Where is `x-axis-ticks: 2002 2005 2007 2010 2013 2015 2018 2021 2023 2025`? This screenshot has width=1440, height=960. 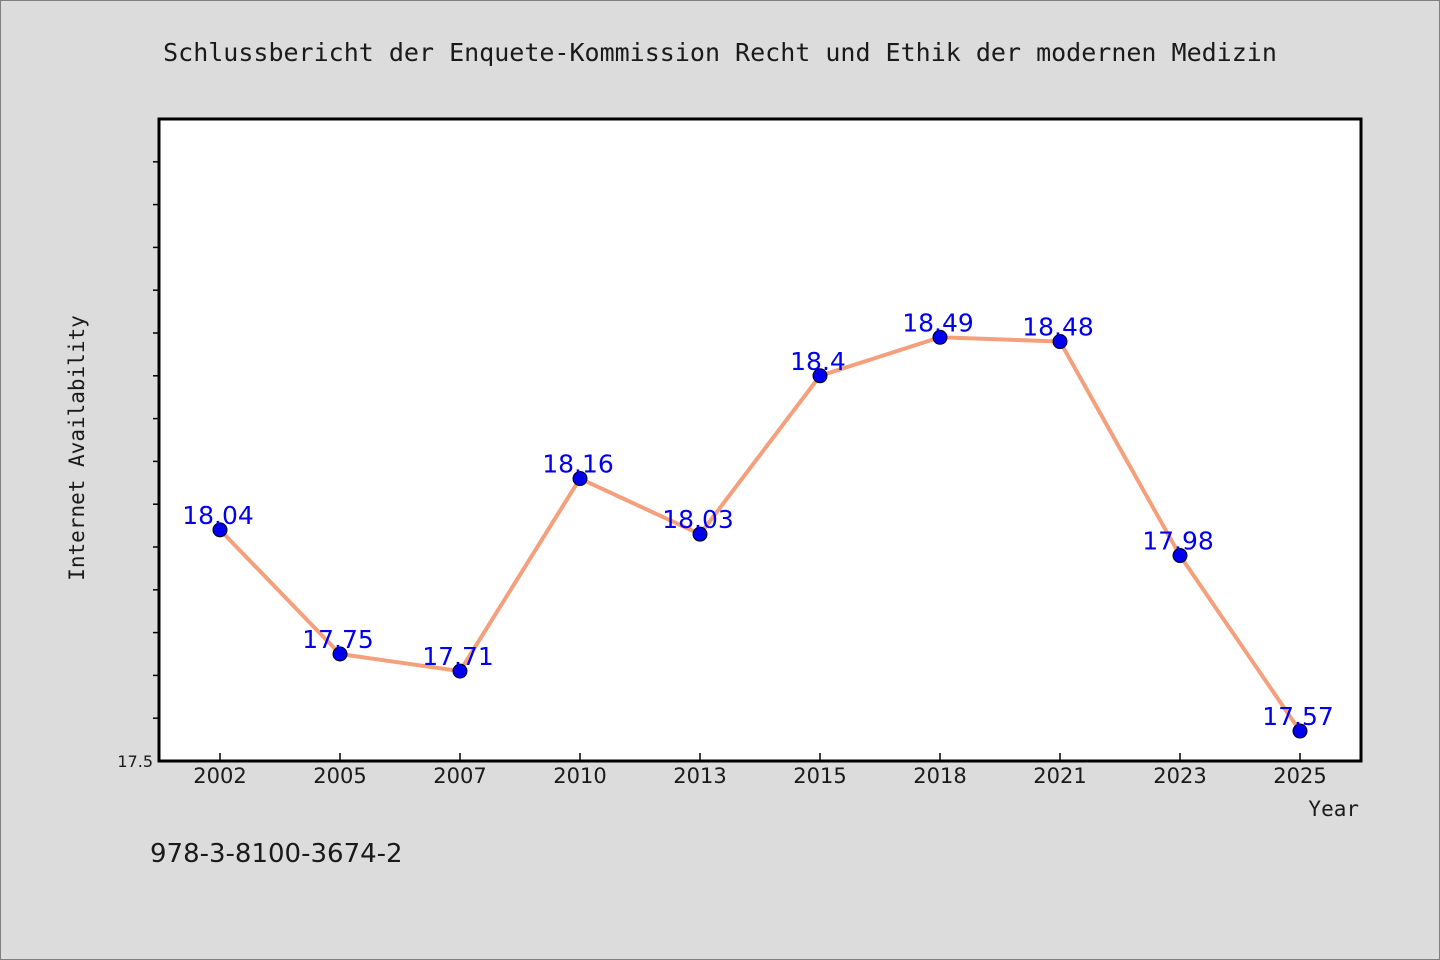
x-axis-ticks: 2002 2005 2007 2010 2013 2015 2018 2021 2023 2025 is located at coordinates (760, 770).